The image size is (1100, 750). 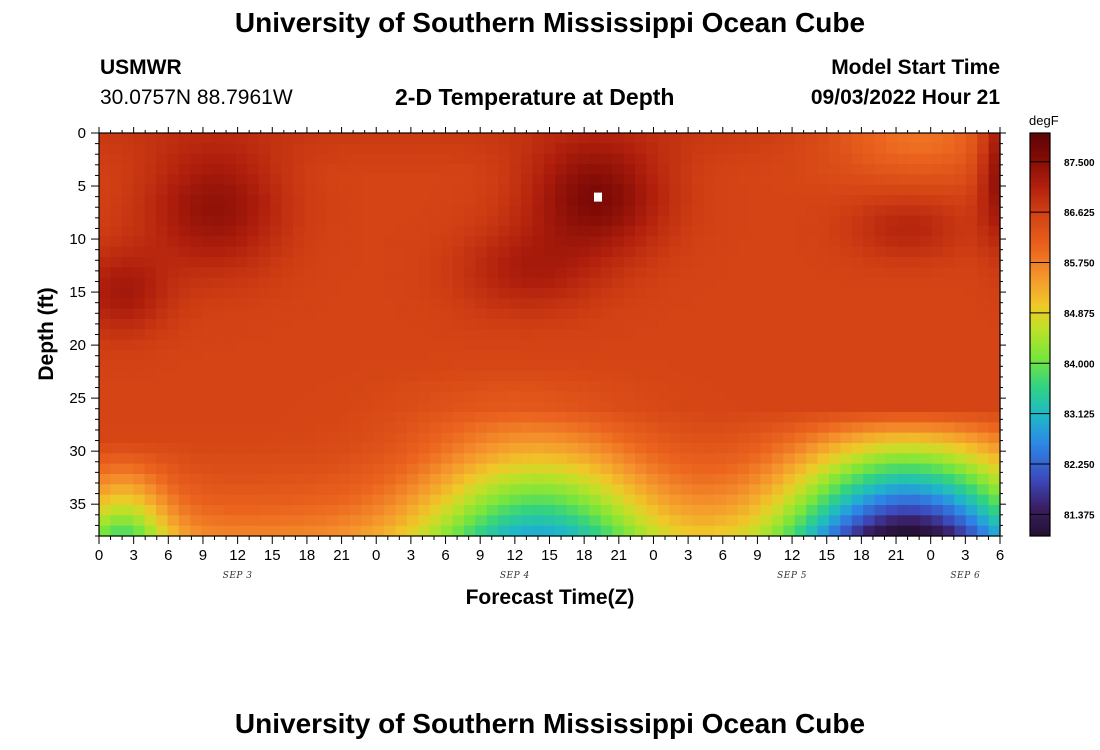 I want to click on x-axis-title: Forecast Time(Z), so click(x=550, y=597).